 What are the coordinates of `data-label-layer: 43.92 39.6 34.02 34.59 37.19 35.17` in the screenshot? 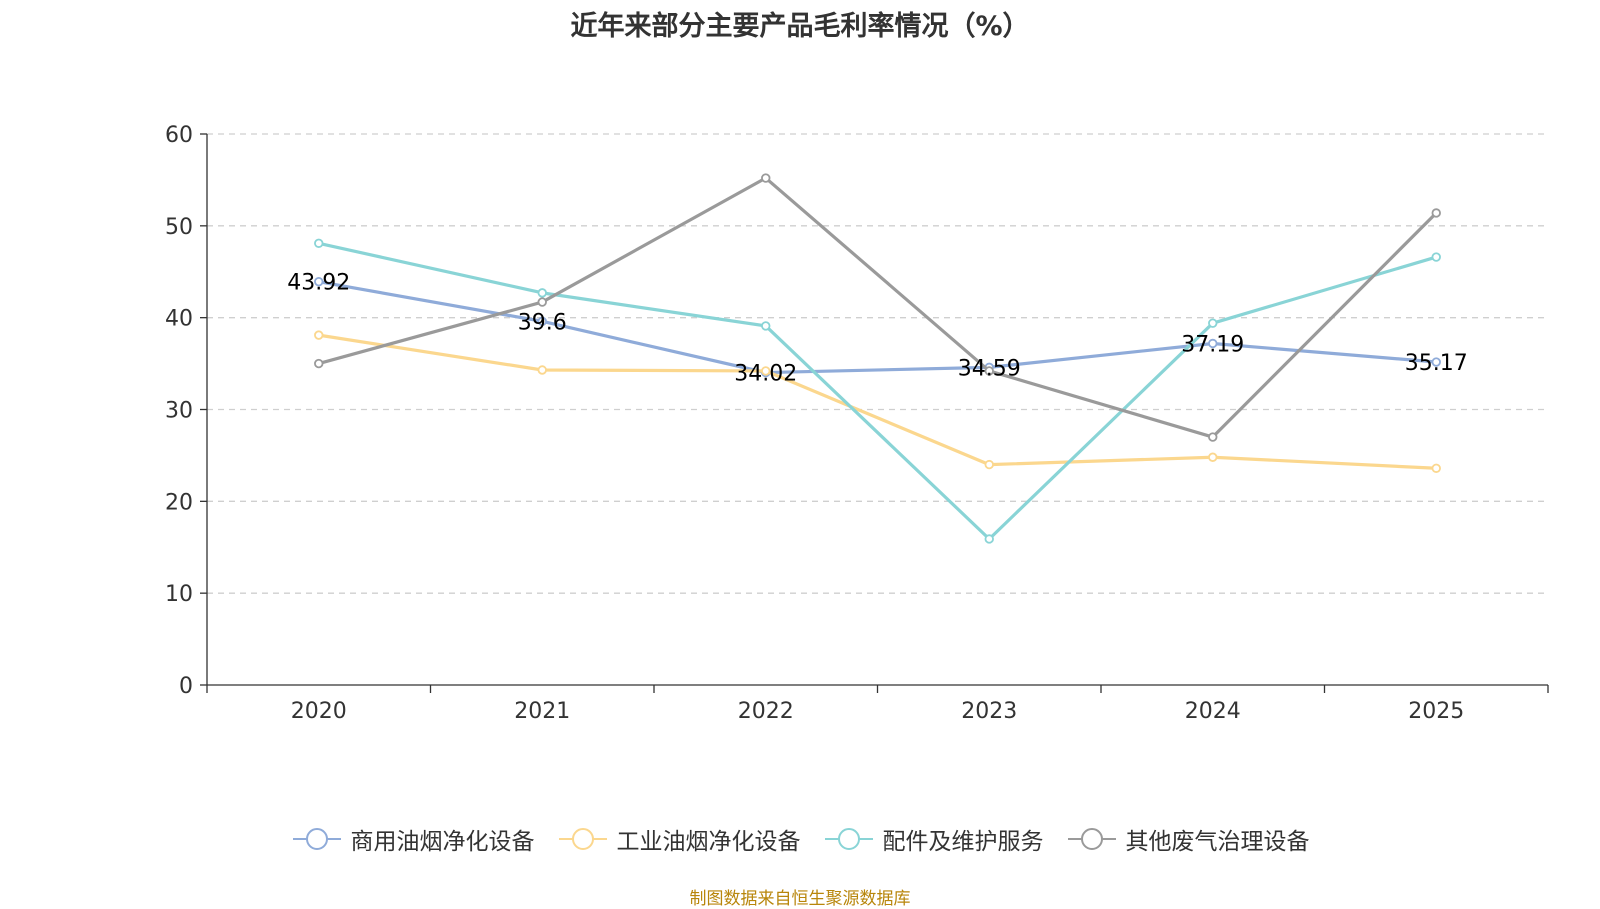 It's located at (877, 329).